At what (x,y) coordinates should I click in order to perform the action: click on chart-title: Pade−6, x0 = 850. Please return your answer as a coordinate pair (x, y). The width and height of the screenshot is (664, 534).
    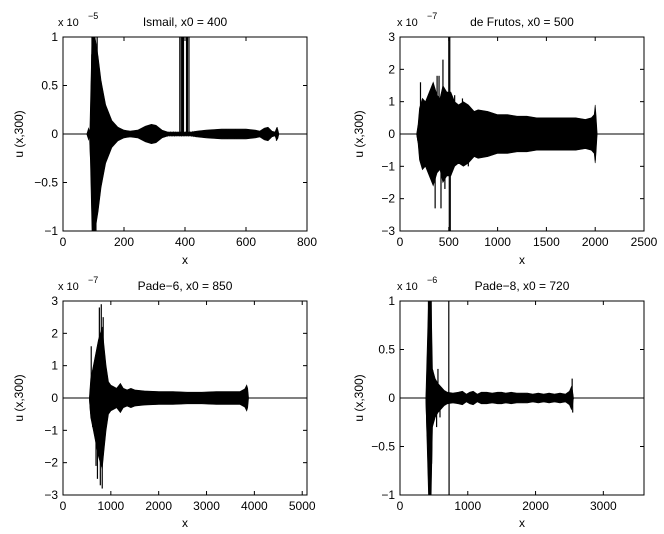
    Looking at the image, I should click on (185, 286).